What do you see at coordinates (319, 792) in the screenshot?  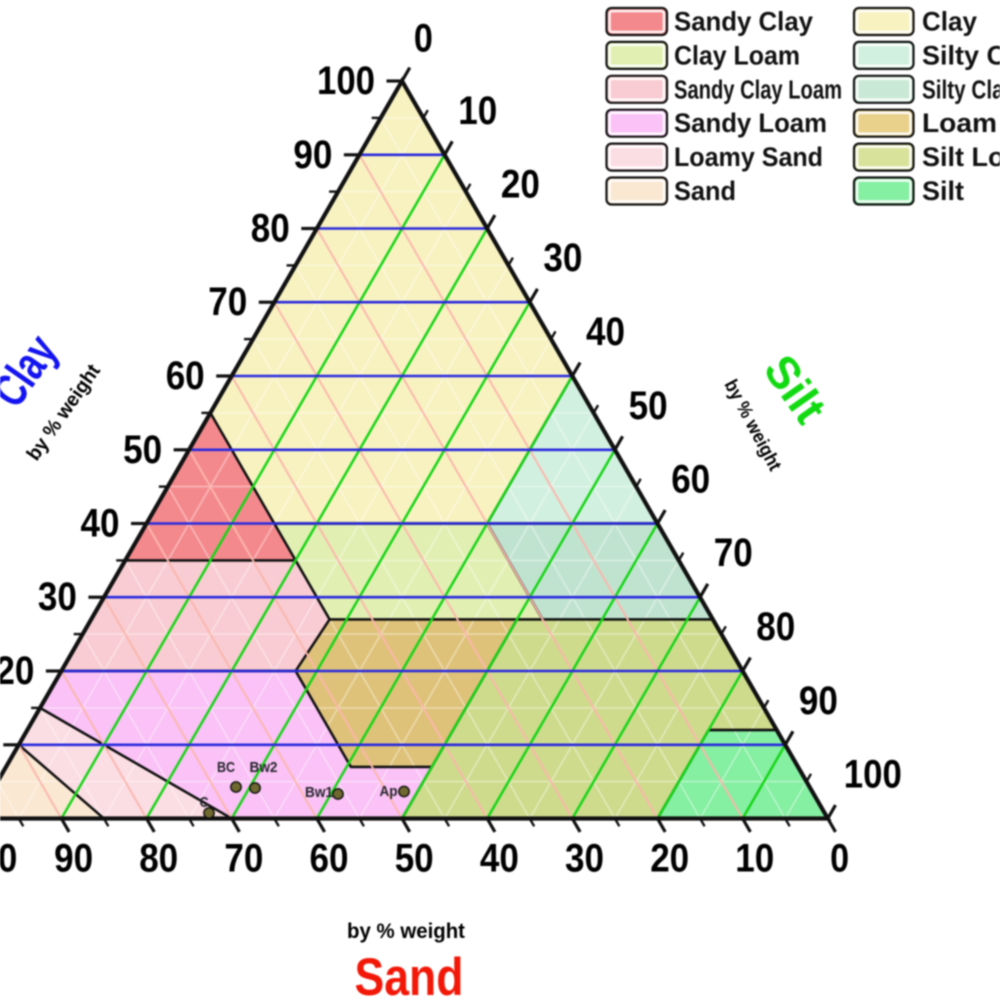 I see `svg-text: Bw1` at bounding box center [319, 792].